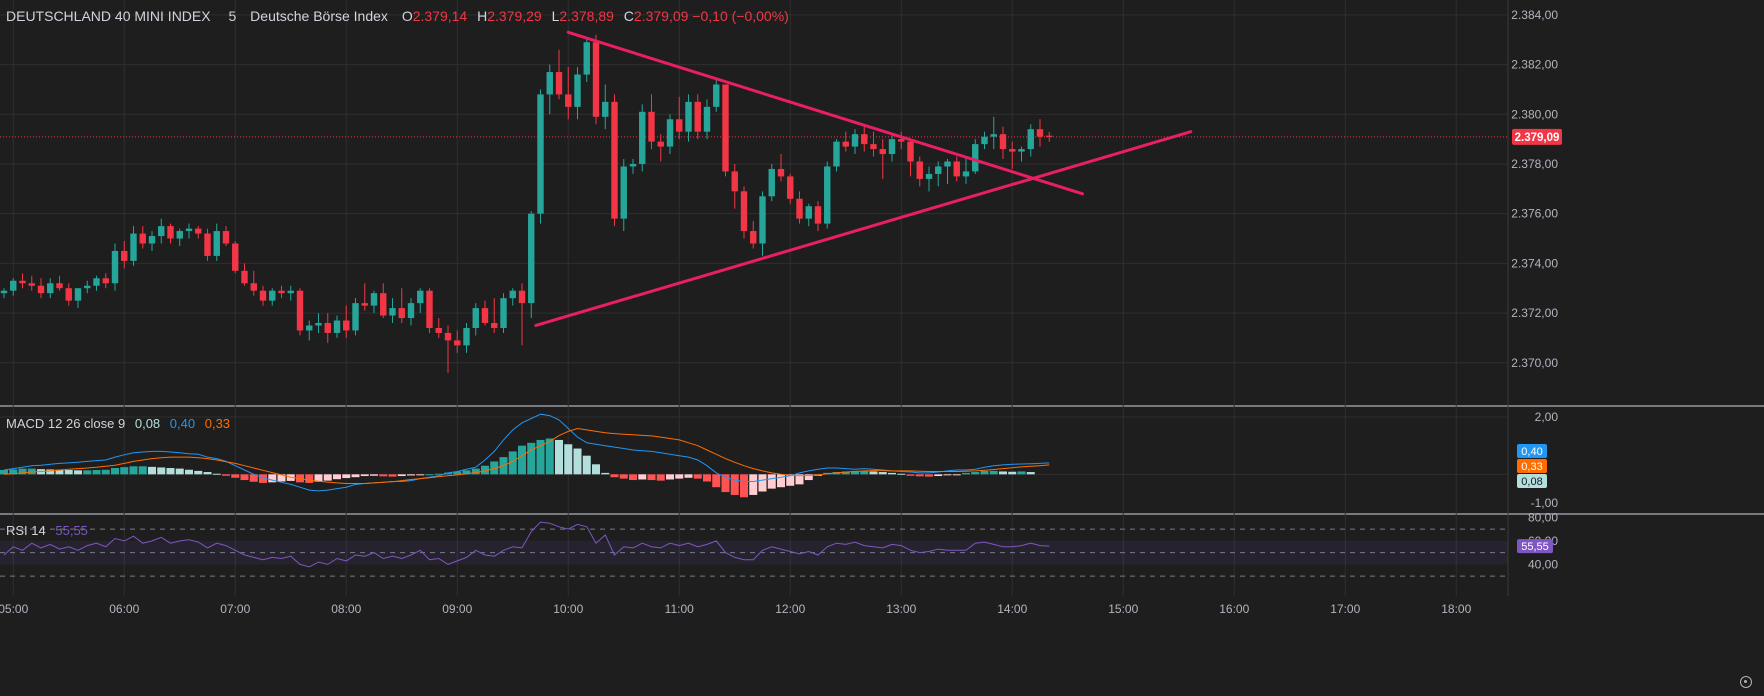 The height and width of the screenshot is (696, 1764). I want to click on symbol-name: DEUTSCHLAND 40 MINI INDEX, so click(108, 16).